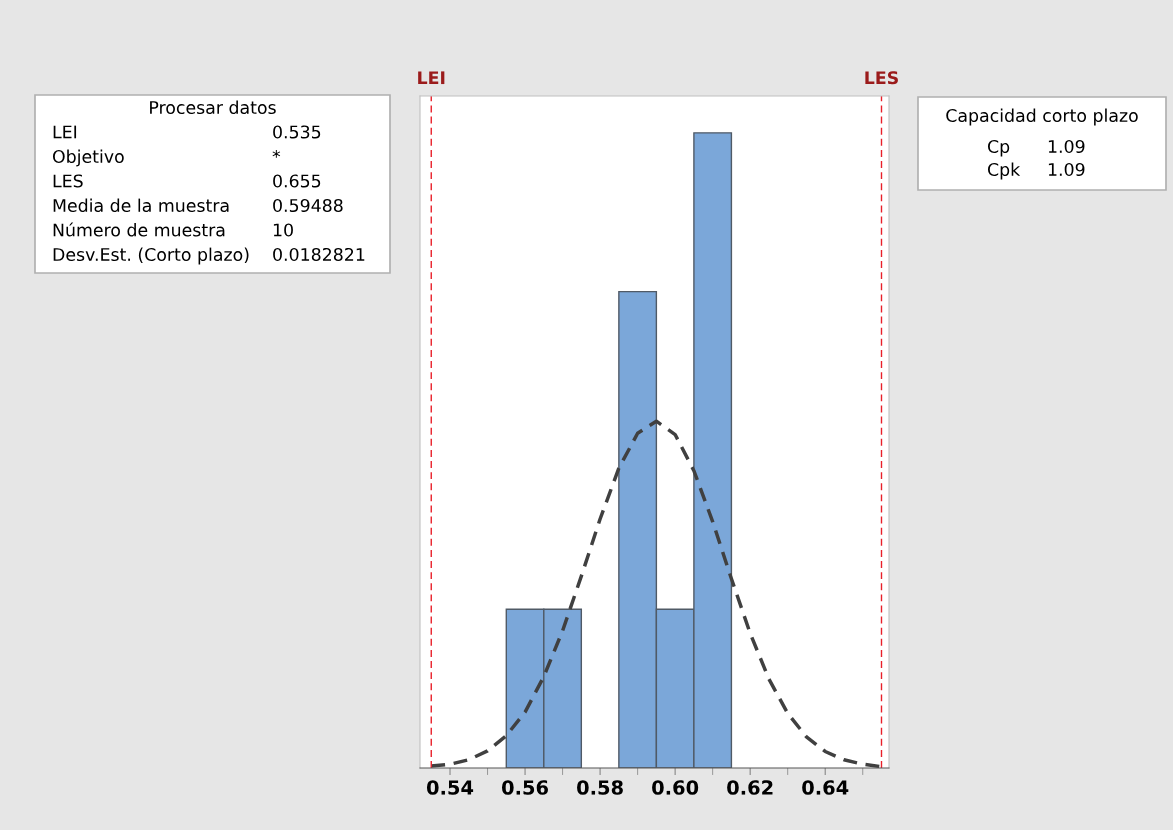 This screenshot has height=830, width=1173. What do you see at coordinates (431, 78) in the screenshot?
I see `ref-line-label: LEI` at bounding box center [431, 78].